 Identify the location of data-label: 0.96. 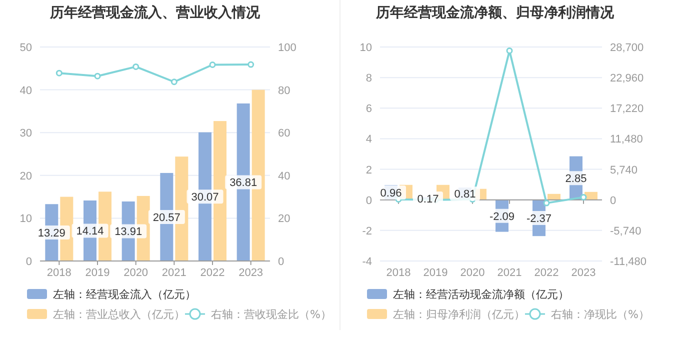
(391, 194).